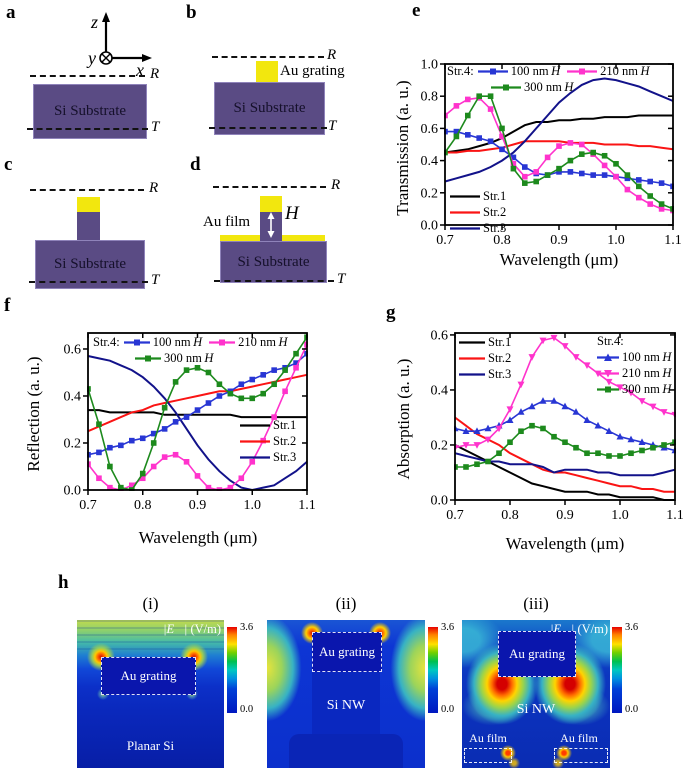 This screenshot has width=685, height=772. I want to click on legend-swatch-210nm, so click(582, 71).